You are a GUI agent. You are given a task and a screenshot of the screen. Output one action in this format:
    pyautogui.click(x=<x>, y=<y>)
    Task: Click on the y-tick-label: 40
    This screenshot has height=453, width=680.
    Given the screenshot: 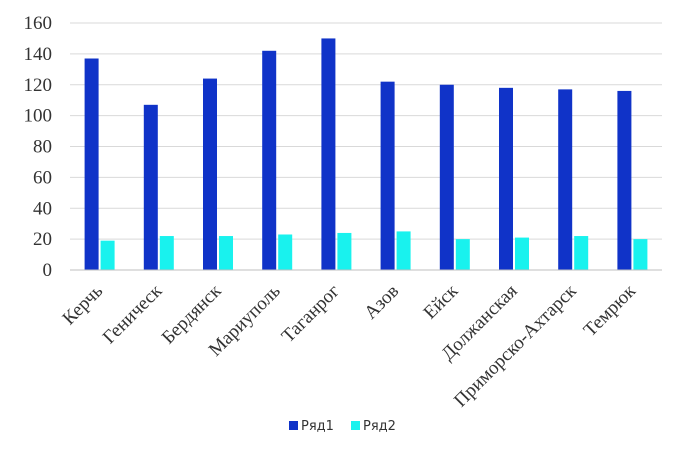 What is the action you would take?
    pyautogui.click(x=42, y=208)
    